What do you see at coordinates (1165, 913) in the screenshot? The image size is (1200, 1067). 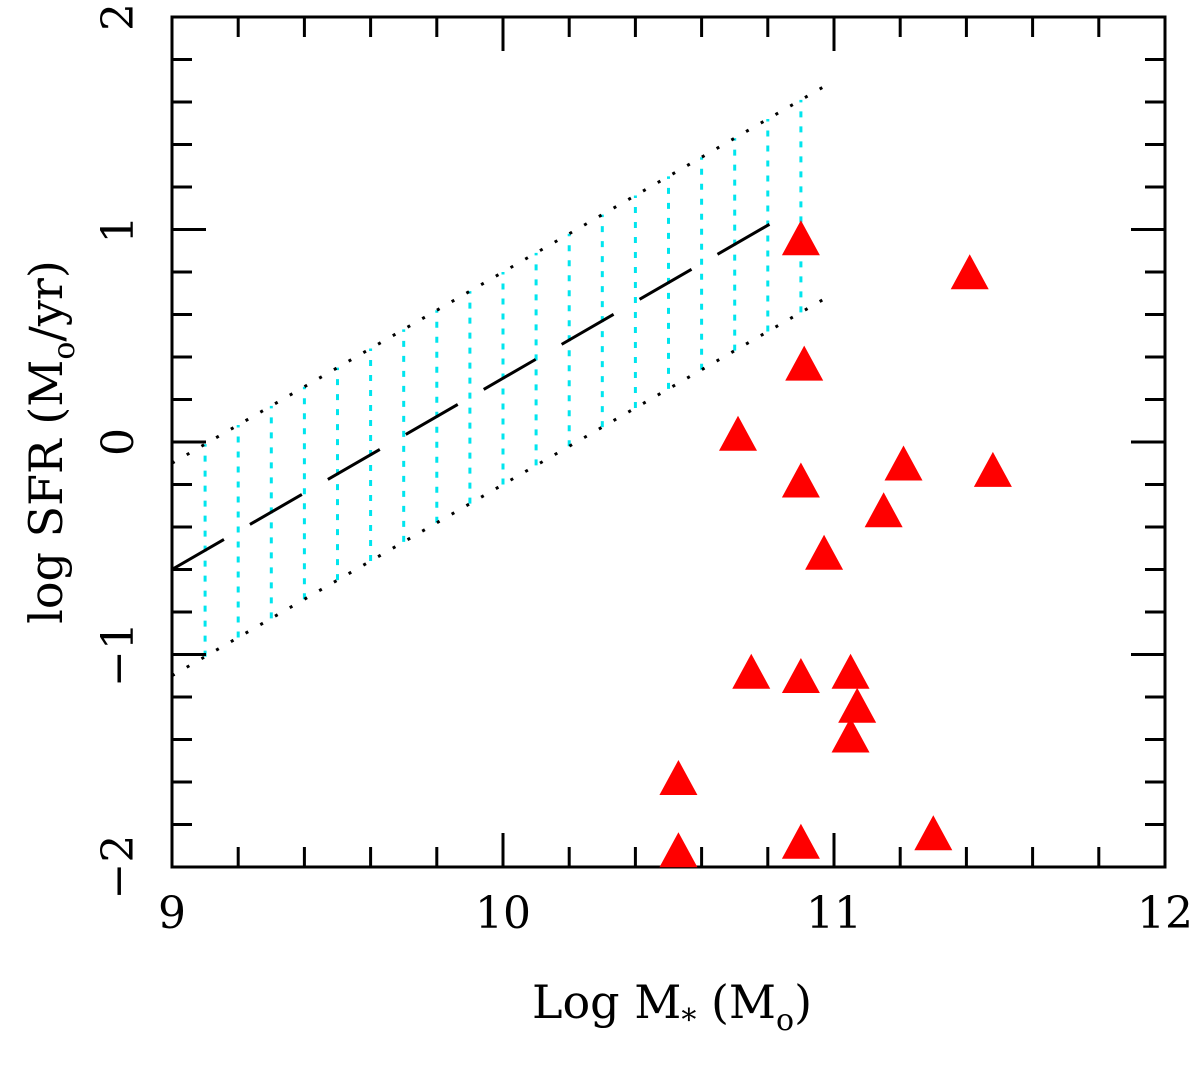 I see `x-tick-label: 12` at bounding box center [1165, 913].